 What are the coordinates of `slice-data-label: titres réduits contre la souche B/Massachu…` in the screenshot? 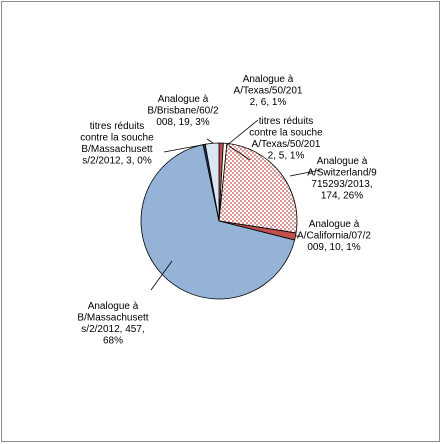 It's located at (117, 144).